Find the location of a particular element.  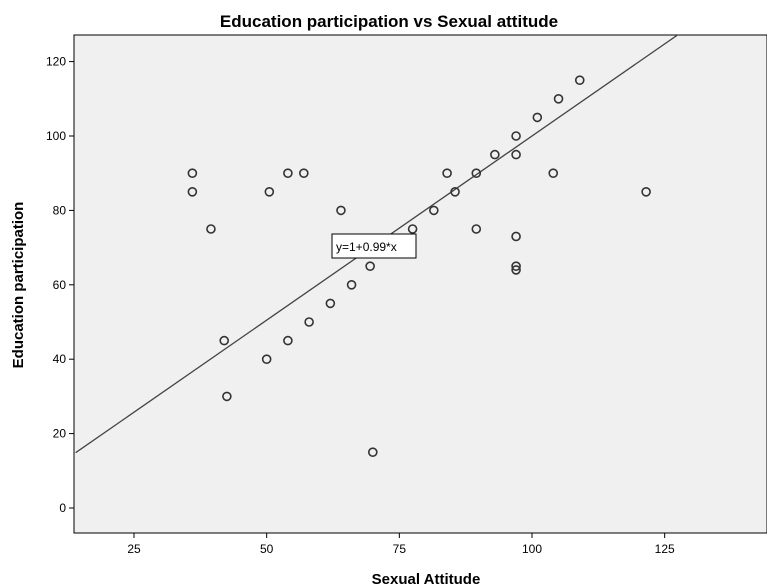

y-tick-label: 120 is located at coordinates (56, 62).